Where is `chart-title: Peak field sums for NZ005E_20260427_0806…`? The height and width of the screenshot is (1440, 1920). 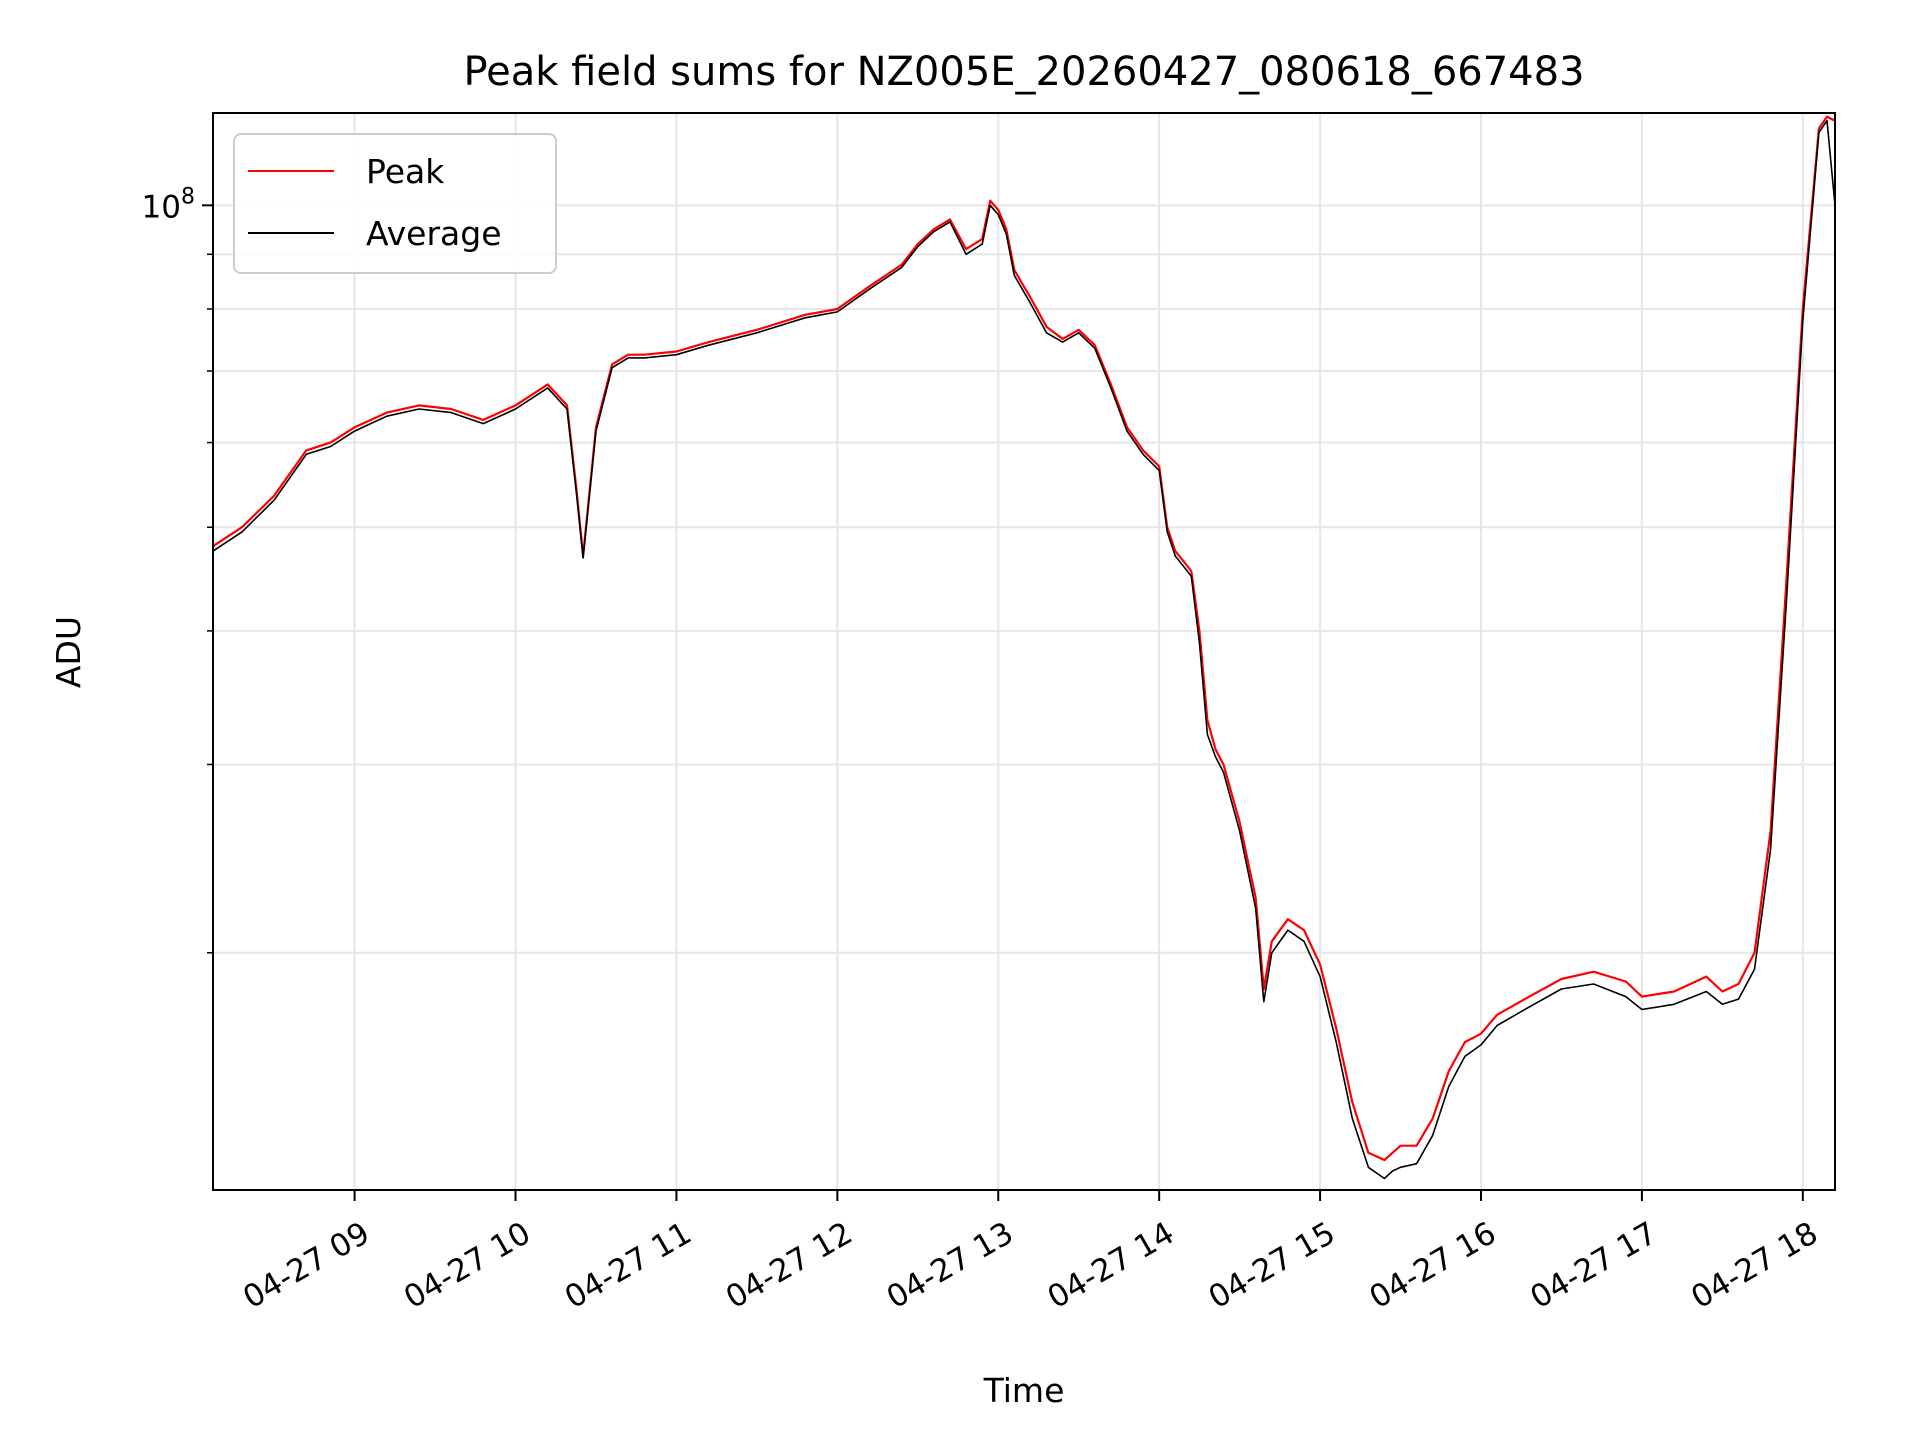 chart-title: Peak field sums for NZ005E_20260427_0806… is located at coordinates (1023, 72).